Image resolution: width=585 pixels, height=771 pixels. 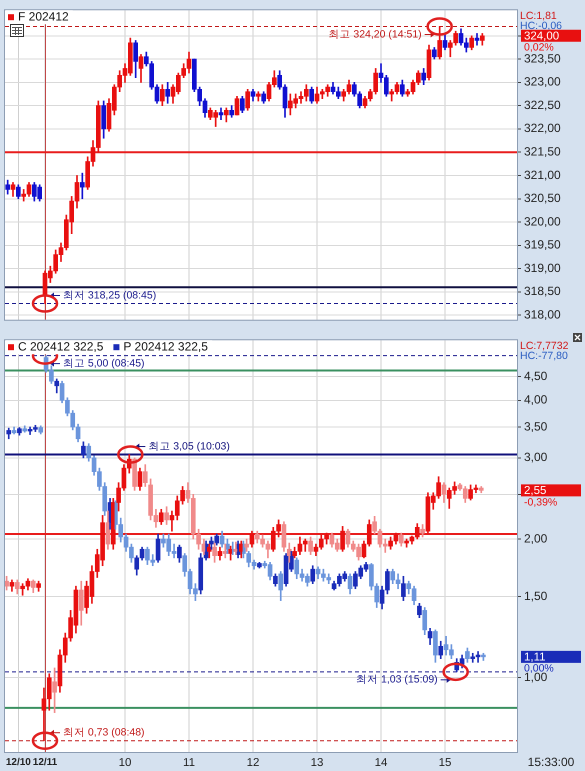 What do you see at coordinates (536, 426) in the screenshot?
I see `y-tick-label: 3,50` at bounding box center [536, 426].